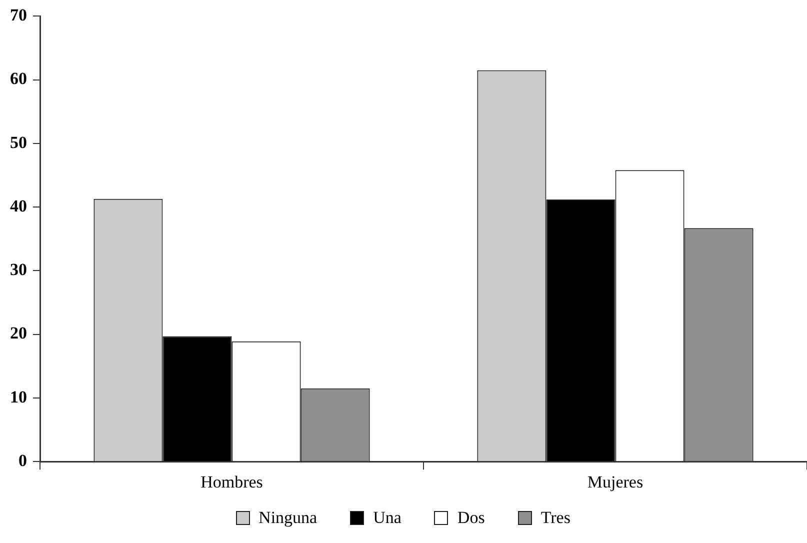 Image resolution: width=807 pixels, height=543 pixels. What do you see at coordinates (18, 15) in the screenshot?
I see `y-tick-label: 70` at bounding box center [18, 15].